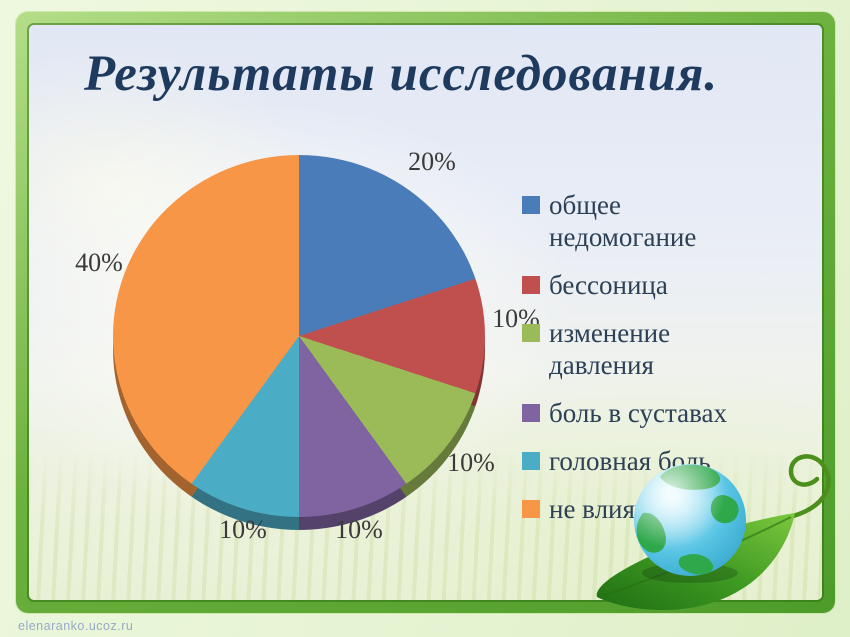 This screenshot has width=850, height=637. Describe the element at coordinates (623, 221) in the screenshot. I see `legend-label: общее недомогание` at that location.